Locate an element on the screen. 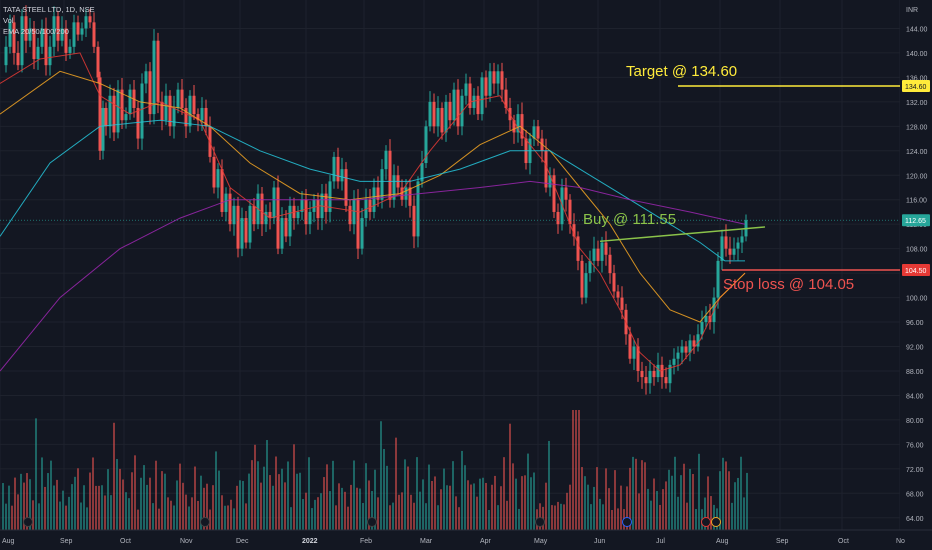  x-tick-label: Jul is located at coordinates (660, 541).